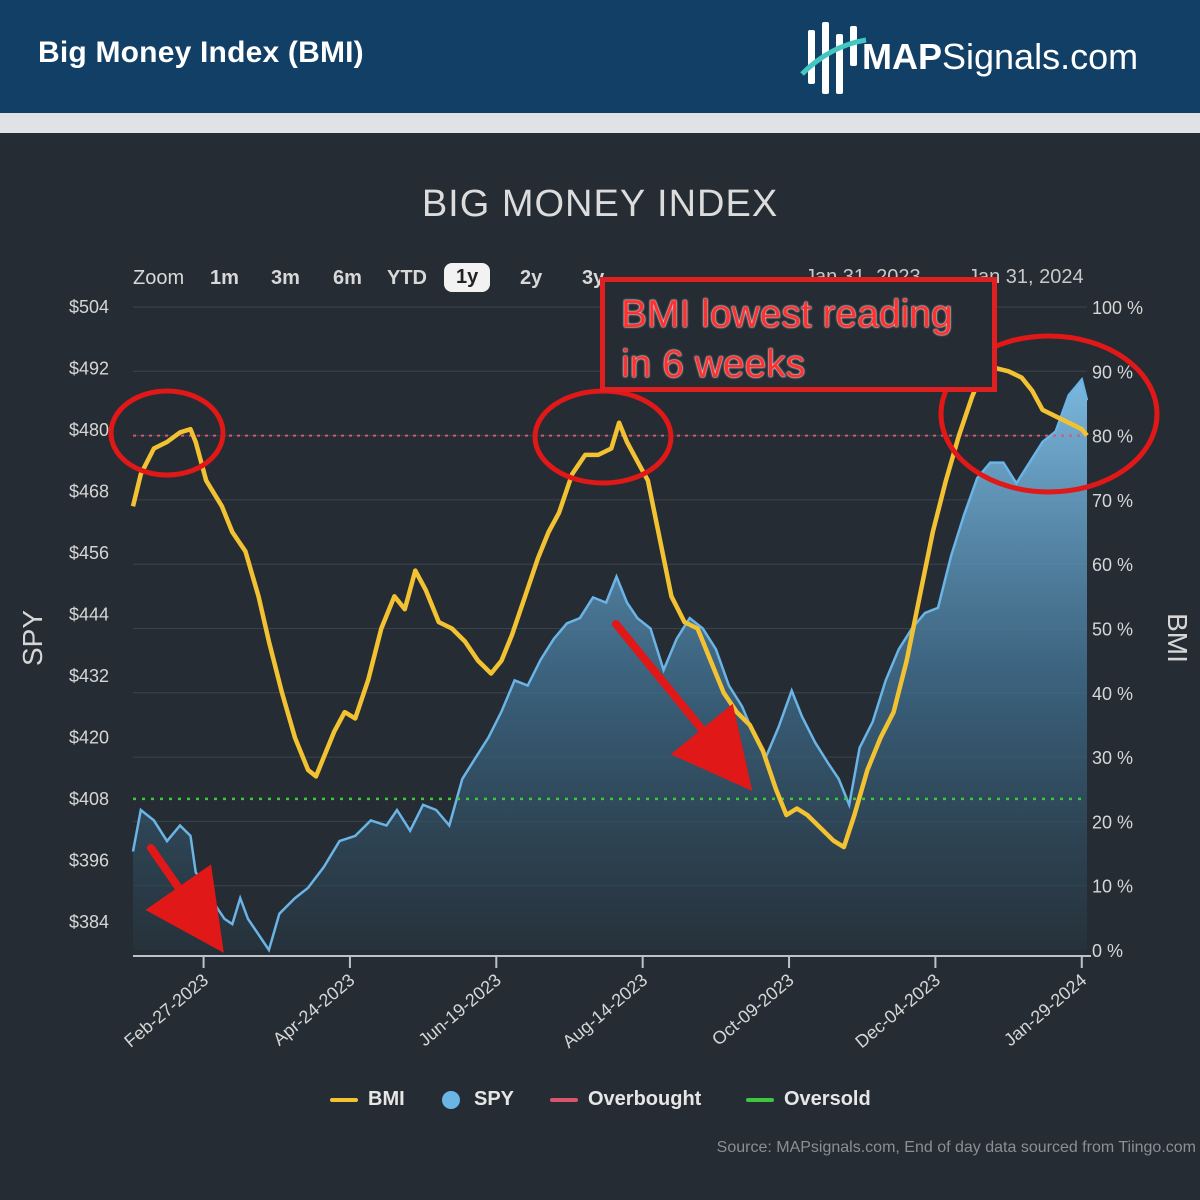  I want to click on x-tick-label: Jun-19-2023, so click(460, 1010).